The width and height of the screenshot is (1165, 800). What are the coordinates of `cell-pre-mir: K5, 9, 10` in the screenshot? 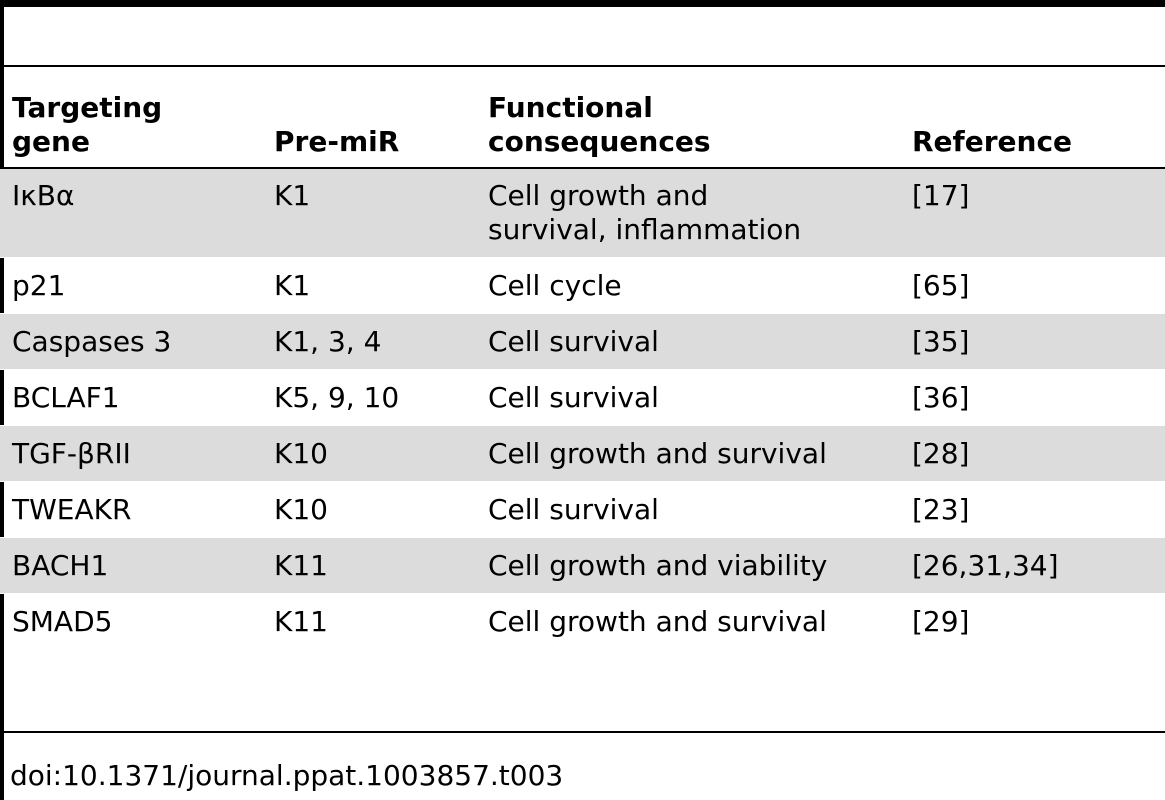 It's located at (337, 397).